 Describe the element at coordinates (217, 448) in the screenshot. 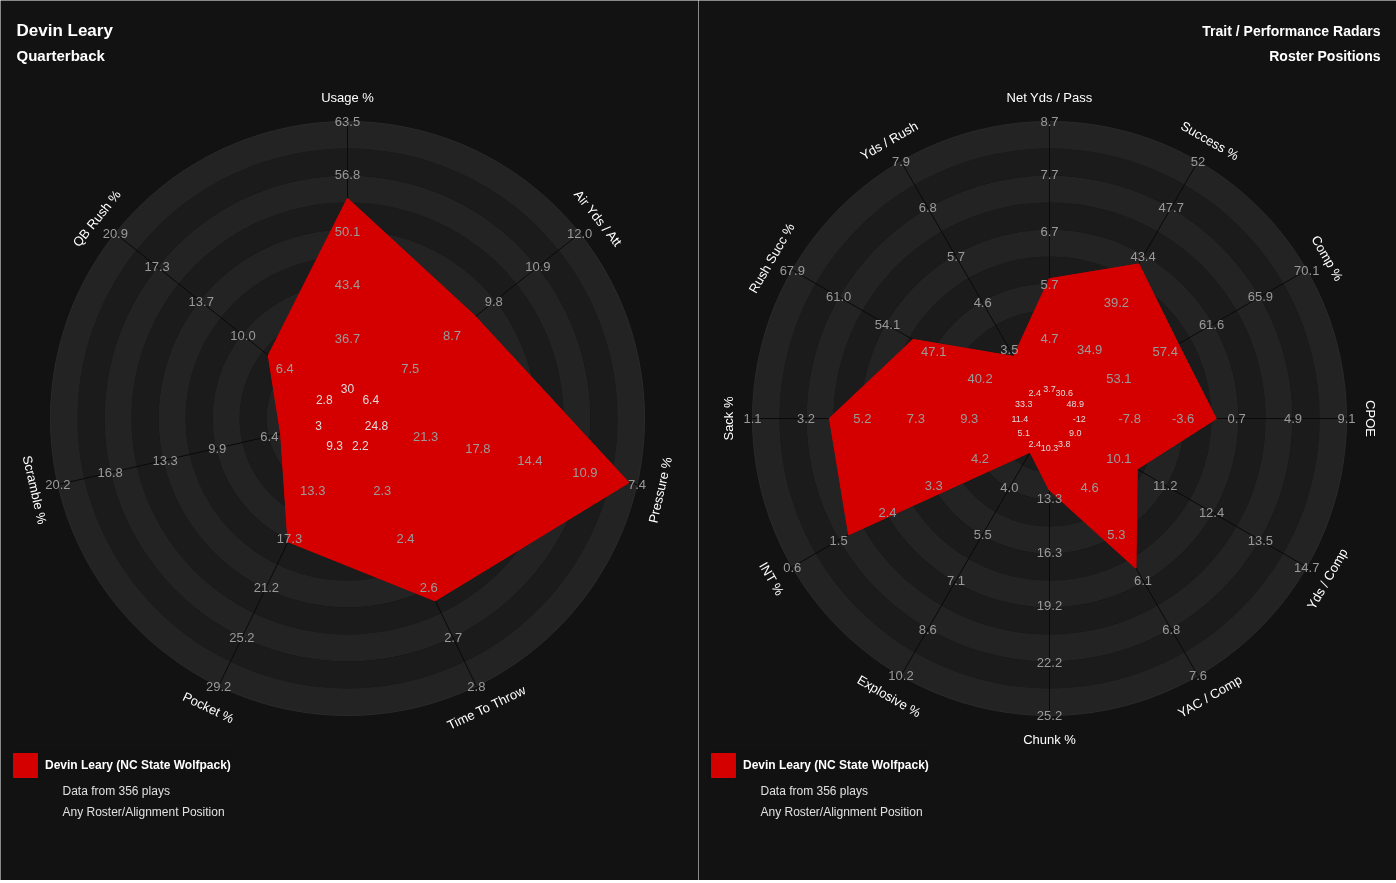

I see `text: 9.9` at that location.